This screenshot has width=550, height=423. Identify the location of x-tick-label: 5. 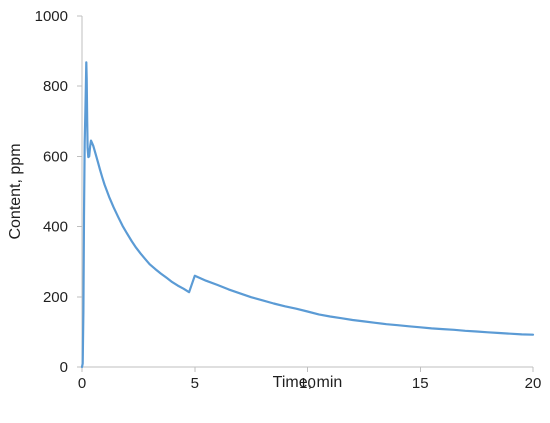
(195, 383).